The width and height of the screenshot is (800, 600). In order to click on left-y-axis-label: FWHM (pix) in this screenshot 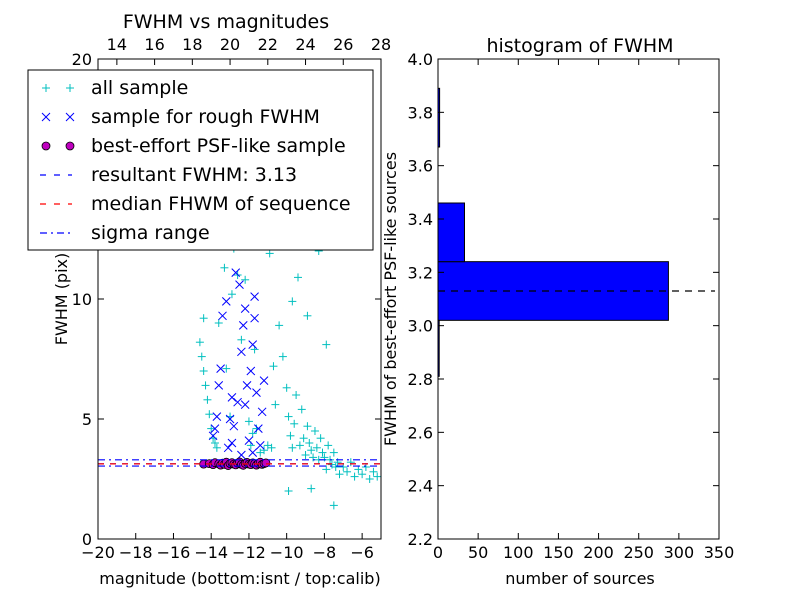, I will do `click(61, 299)`.